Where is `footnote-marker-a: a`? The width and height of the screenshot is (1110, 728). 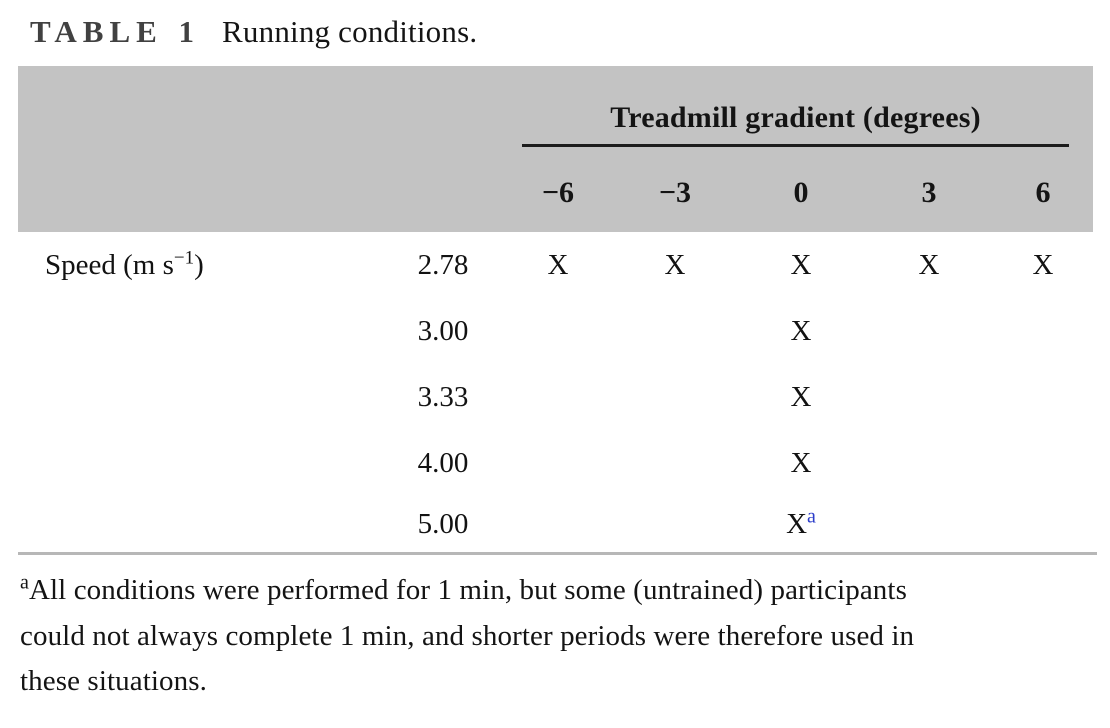
footnote-marker-a: a is located at coordinates (24, 582).